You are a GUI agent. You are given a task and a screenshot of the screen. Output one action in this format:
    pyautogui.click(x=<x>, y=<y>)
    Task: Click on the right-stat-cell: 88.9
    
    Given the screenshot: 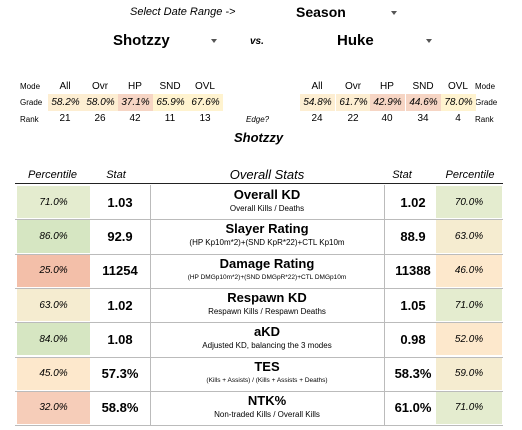 What is the action you would take?
    pyautogui.click(x=413, y=236)
    